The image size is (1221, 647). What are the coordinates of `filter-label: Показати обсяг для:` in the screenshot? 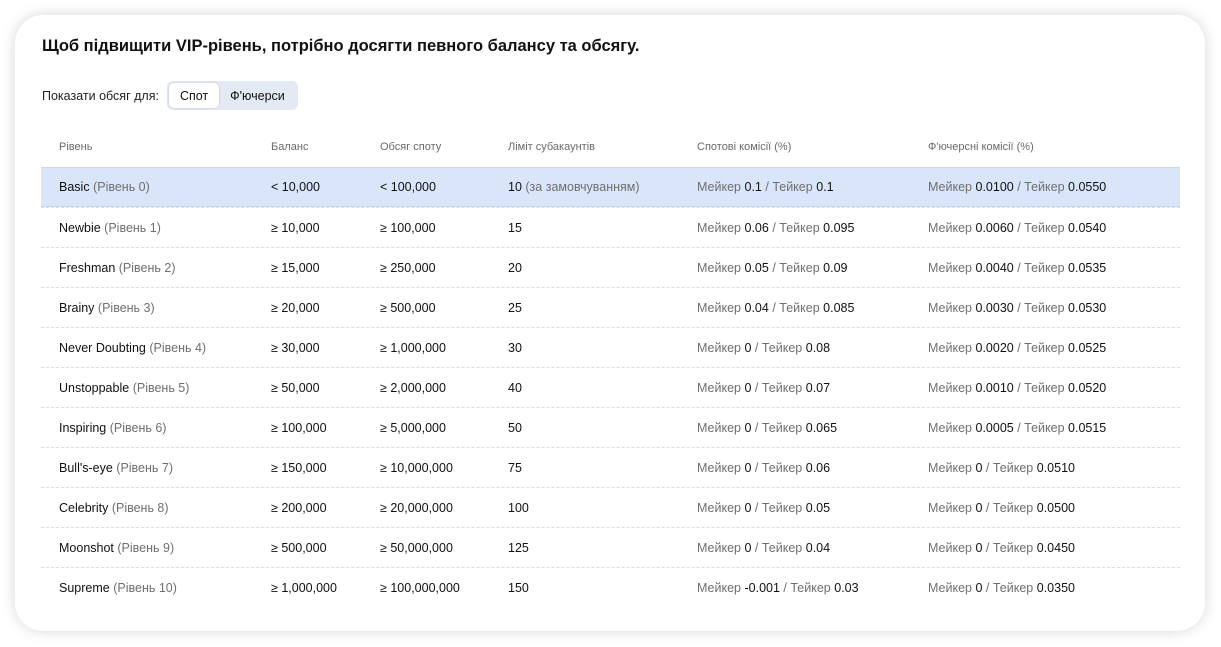 It's located at (100, 95).